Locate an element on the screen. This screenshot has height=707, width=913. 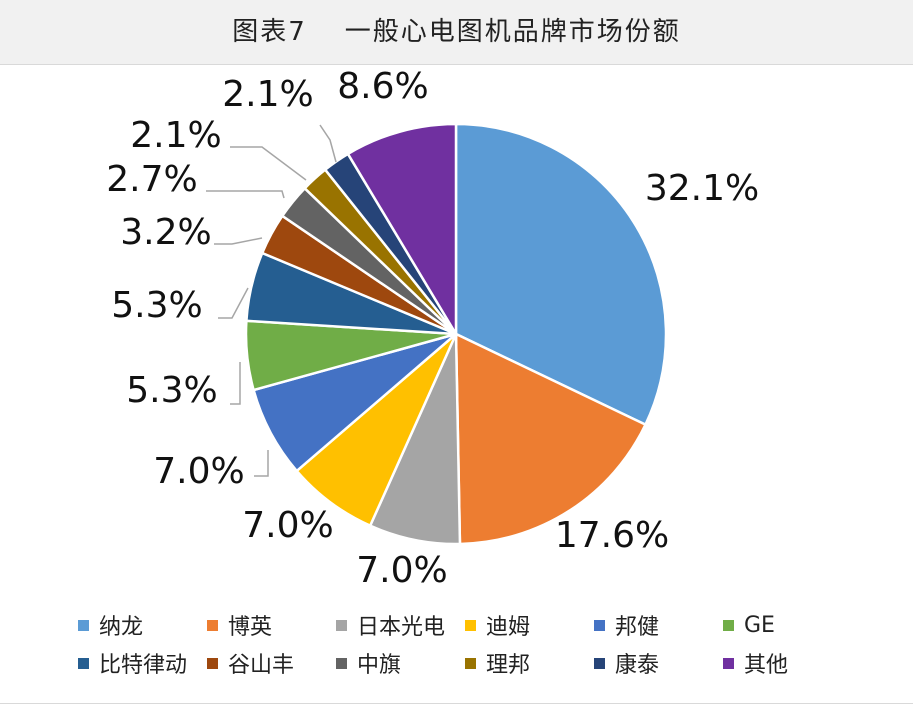
legend-row: 纳龙 博英 日本光电 迪姆 邦健 GE is located at coordinates (488, 625).